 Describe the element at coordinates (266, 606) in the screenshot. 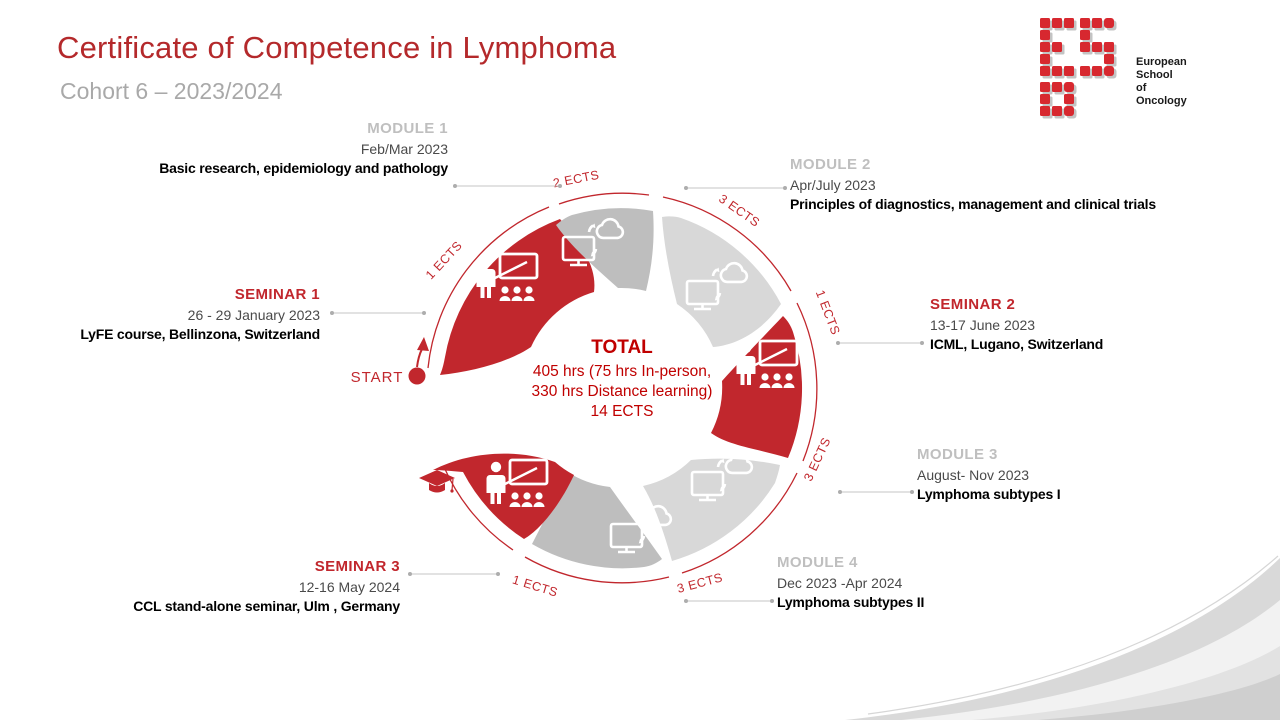

I see `event-description: CCL stand-alone seminar, Ulm , Germany` at that location.